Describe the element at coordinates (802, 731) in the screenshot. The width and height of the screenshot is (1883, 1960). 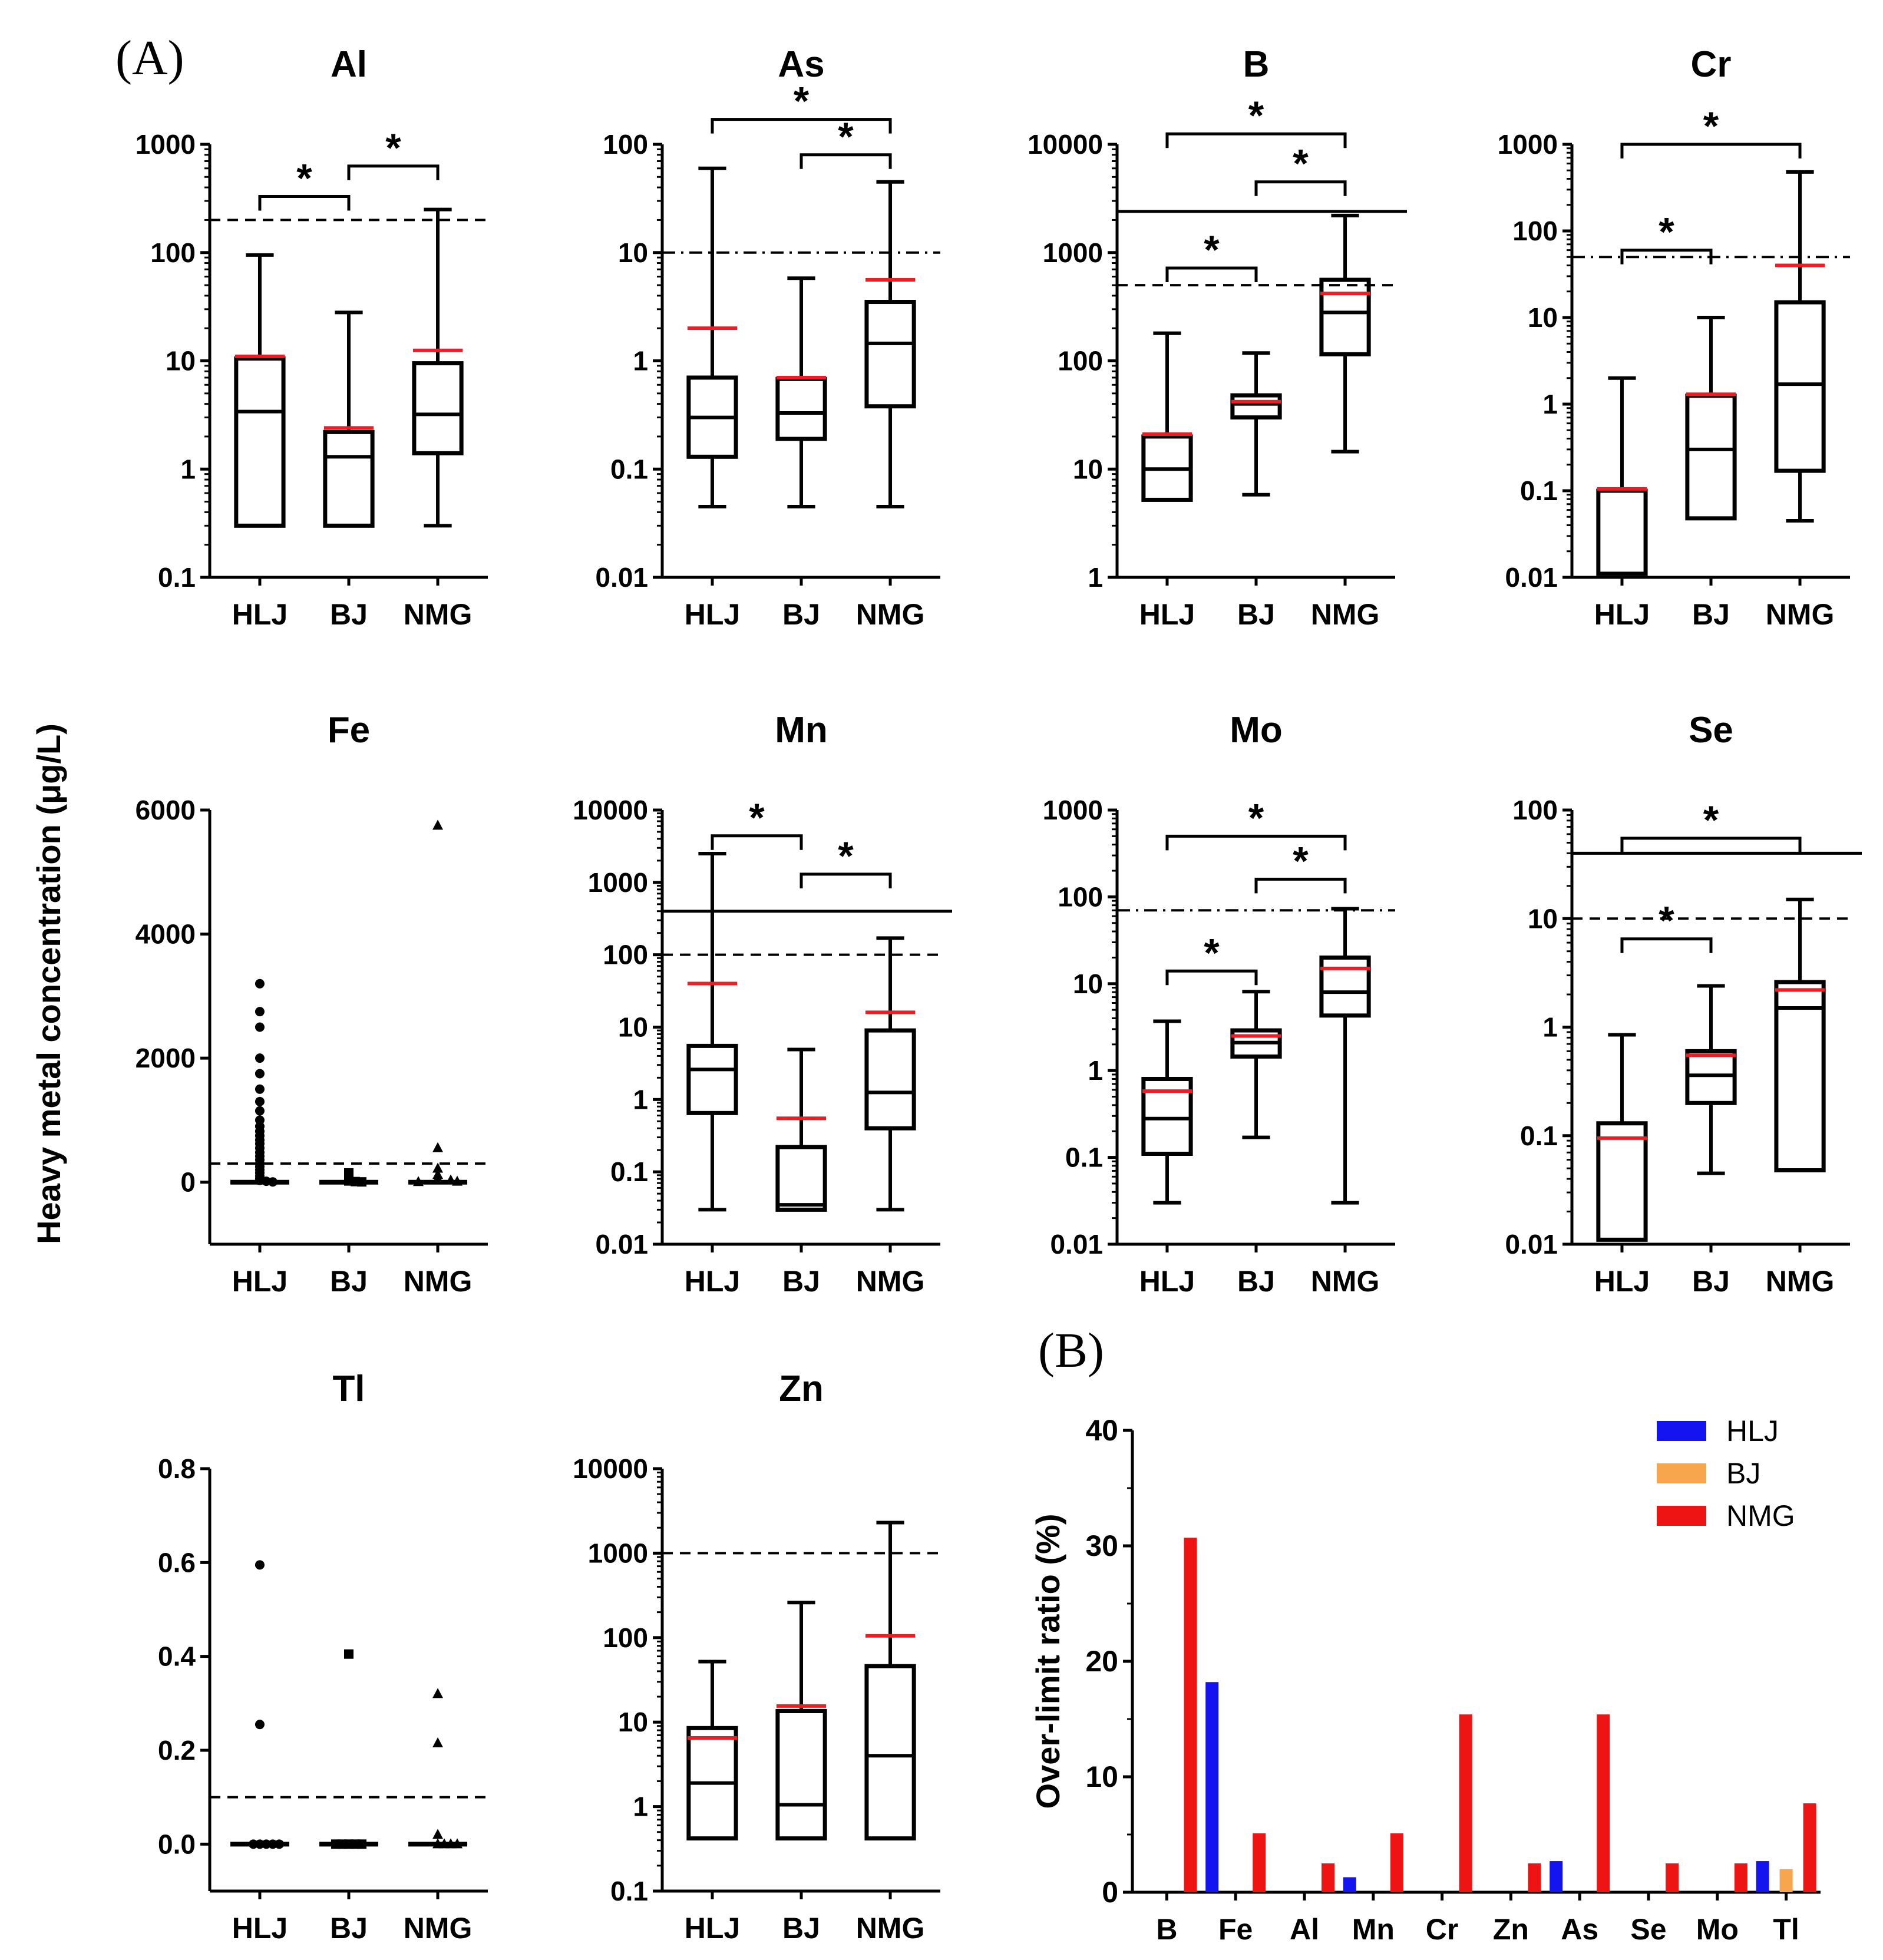
I see `plot-title: Mn` at that location.